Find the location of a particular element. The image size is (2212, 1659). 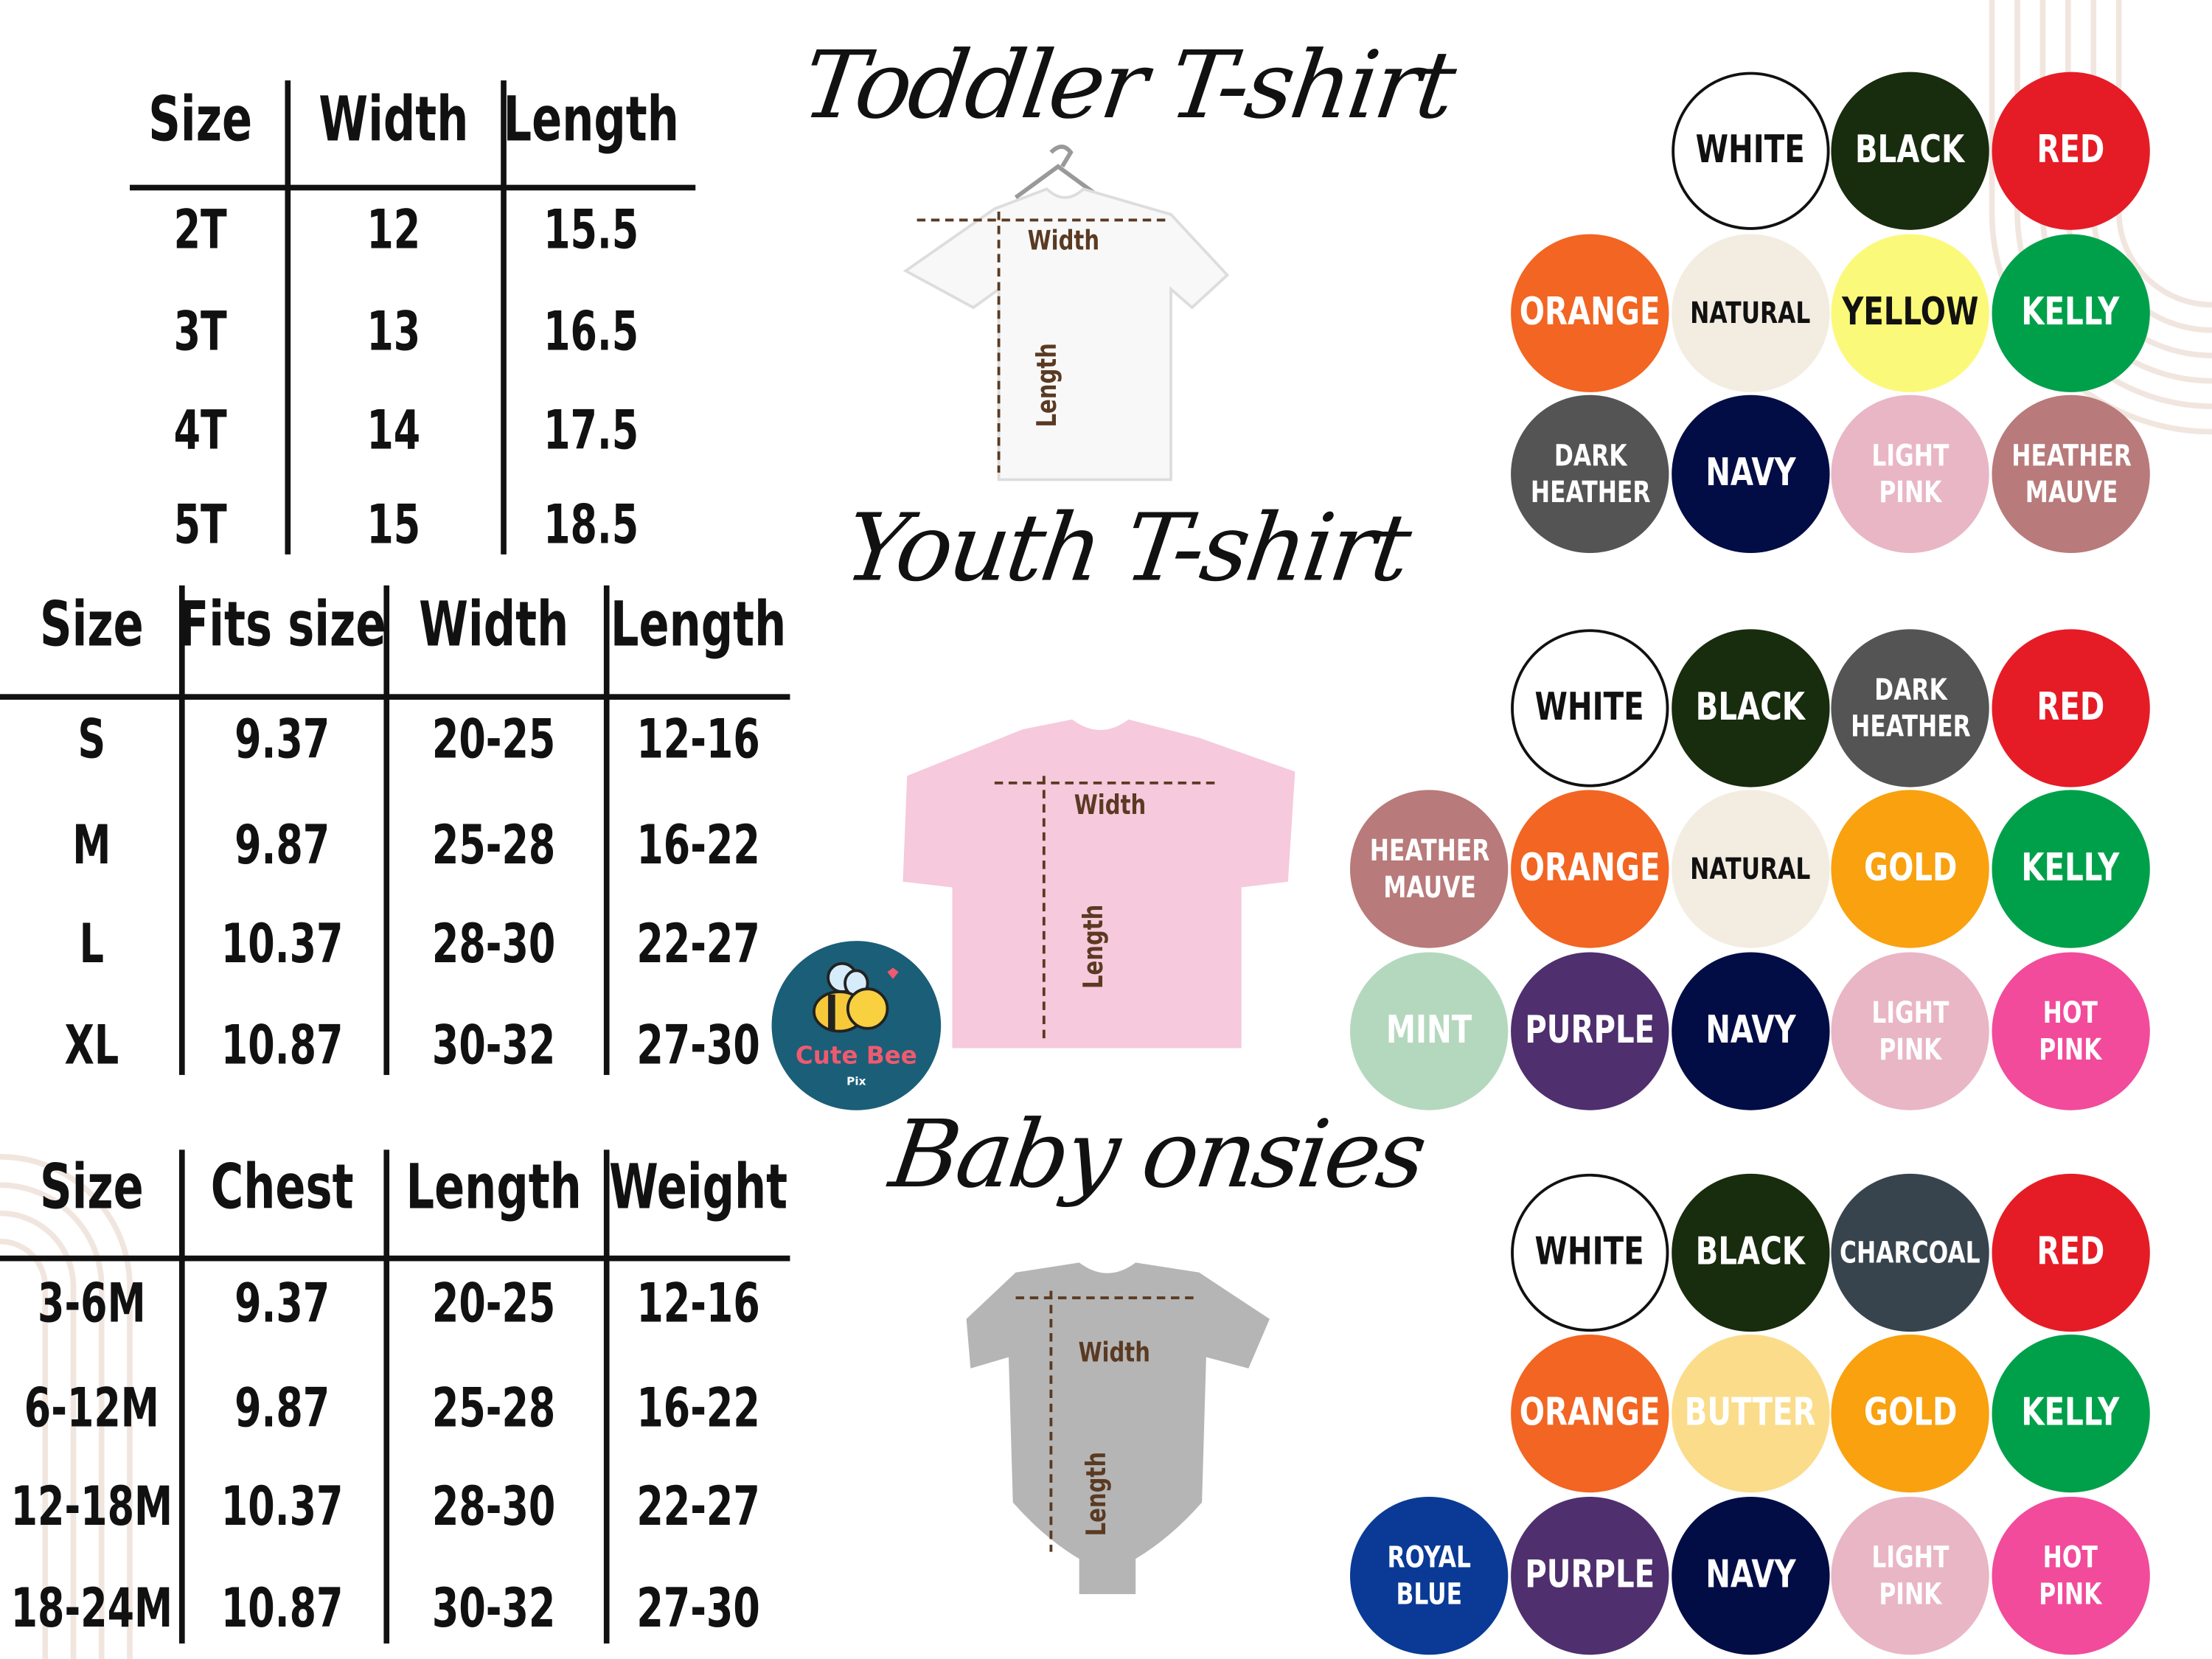

baby-color-swatch: PURPLE is located at coordinates (1590, 1575).